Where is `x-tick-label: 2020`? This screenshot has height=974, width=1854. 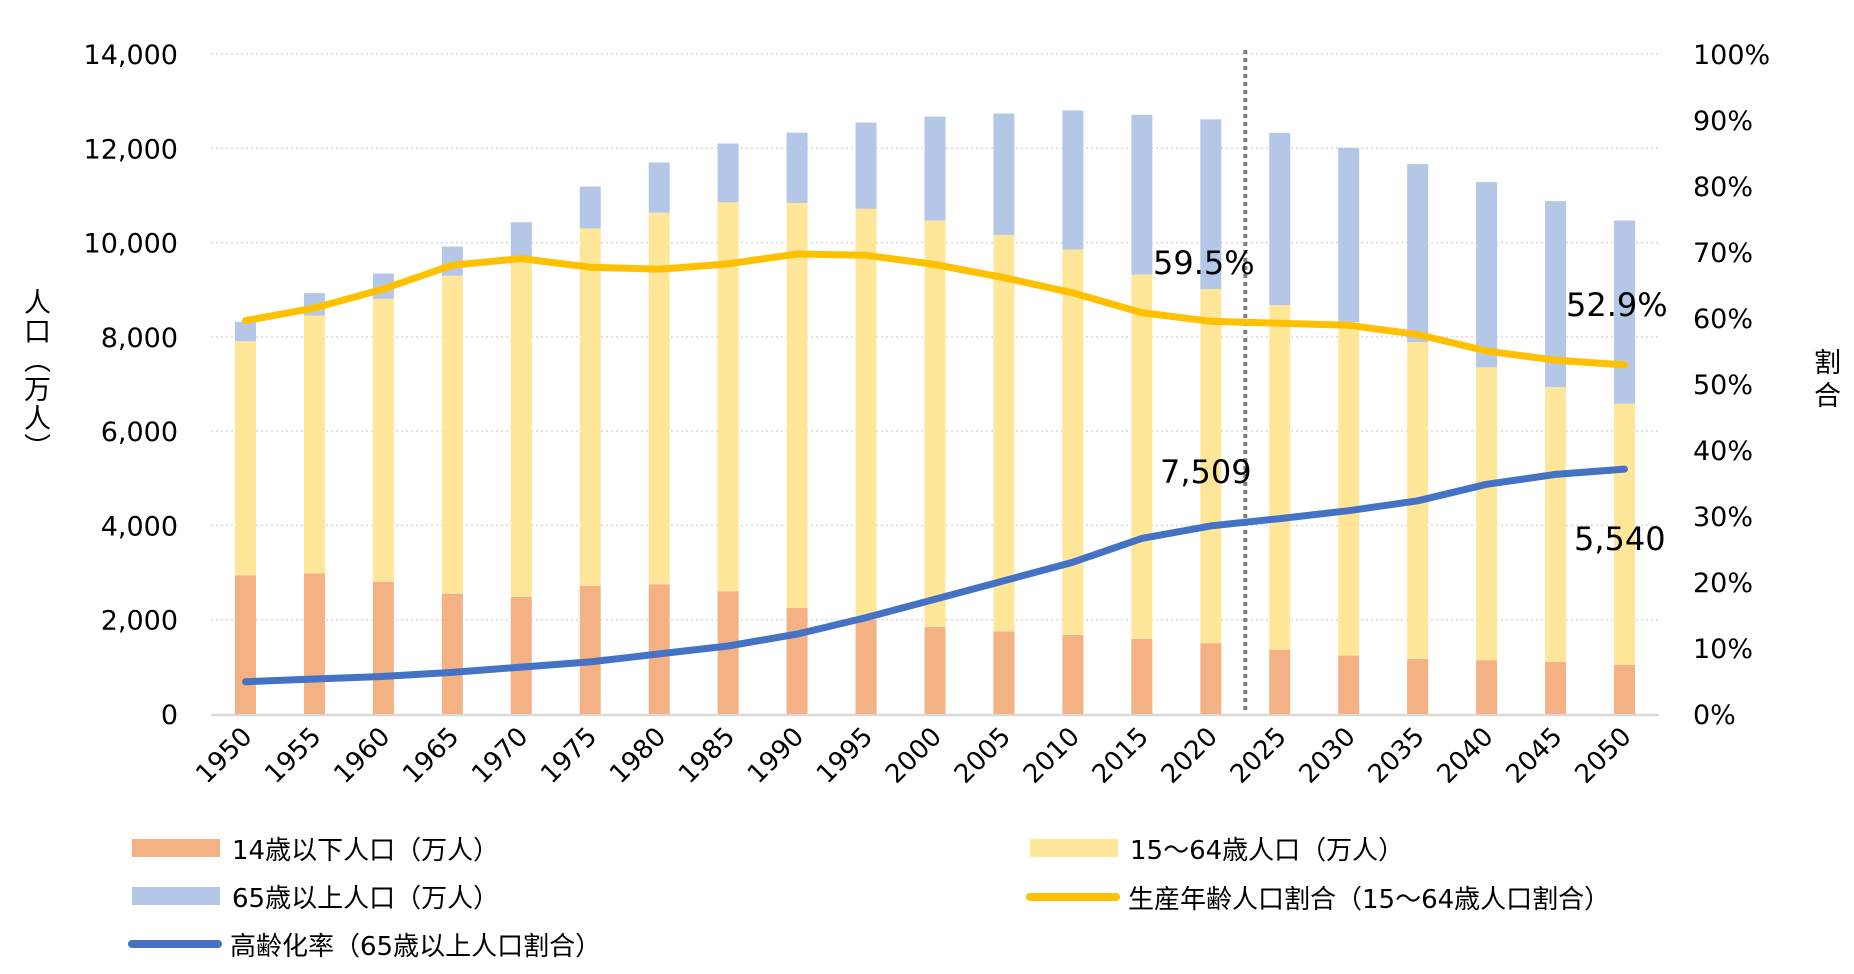
x-tick-label: 2020 is located at coordinates (1190, 756).